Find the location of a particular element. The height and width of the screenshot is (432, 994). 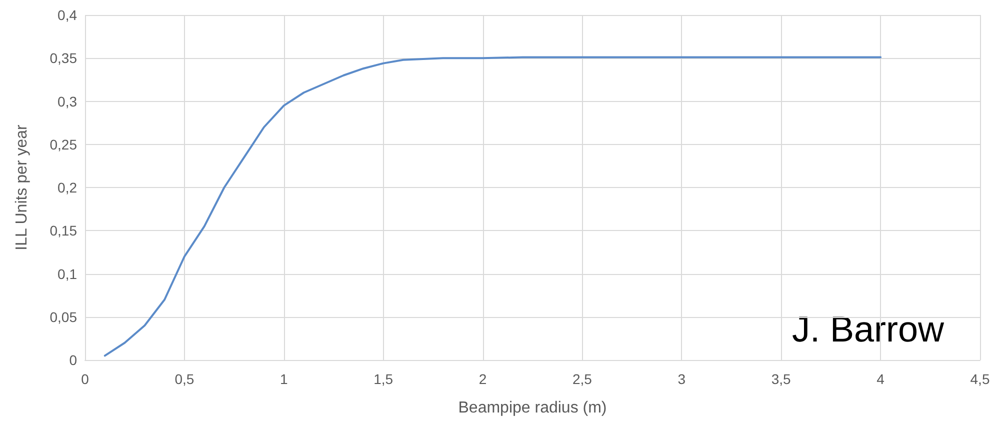

y-tick-label: 0,4 is located at coordinates (68, 15).